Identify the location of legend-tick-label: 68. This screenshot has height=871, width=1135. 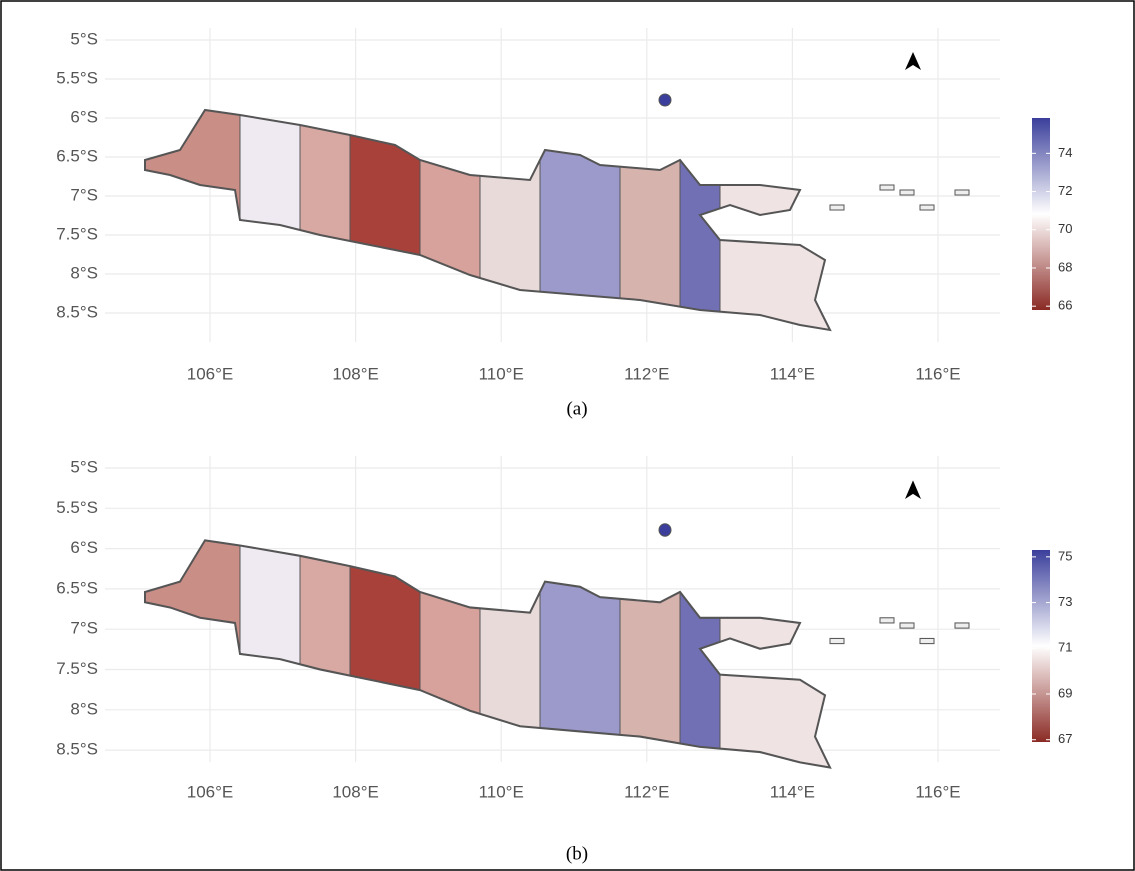
(1065, 266).